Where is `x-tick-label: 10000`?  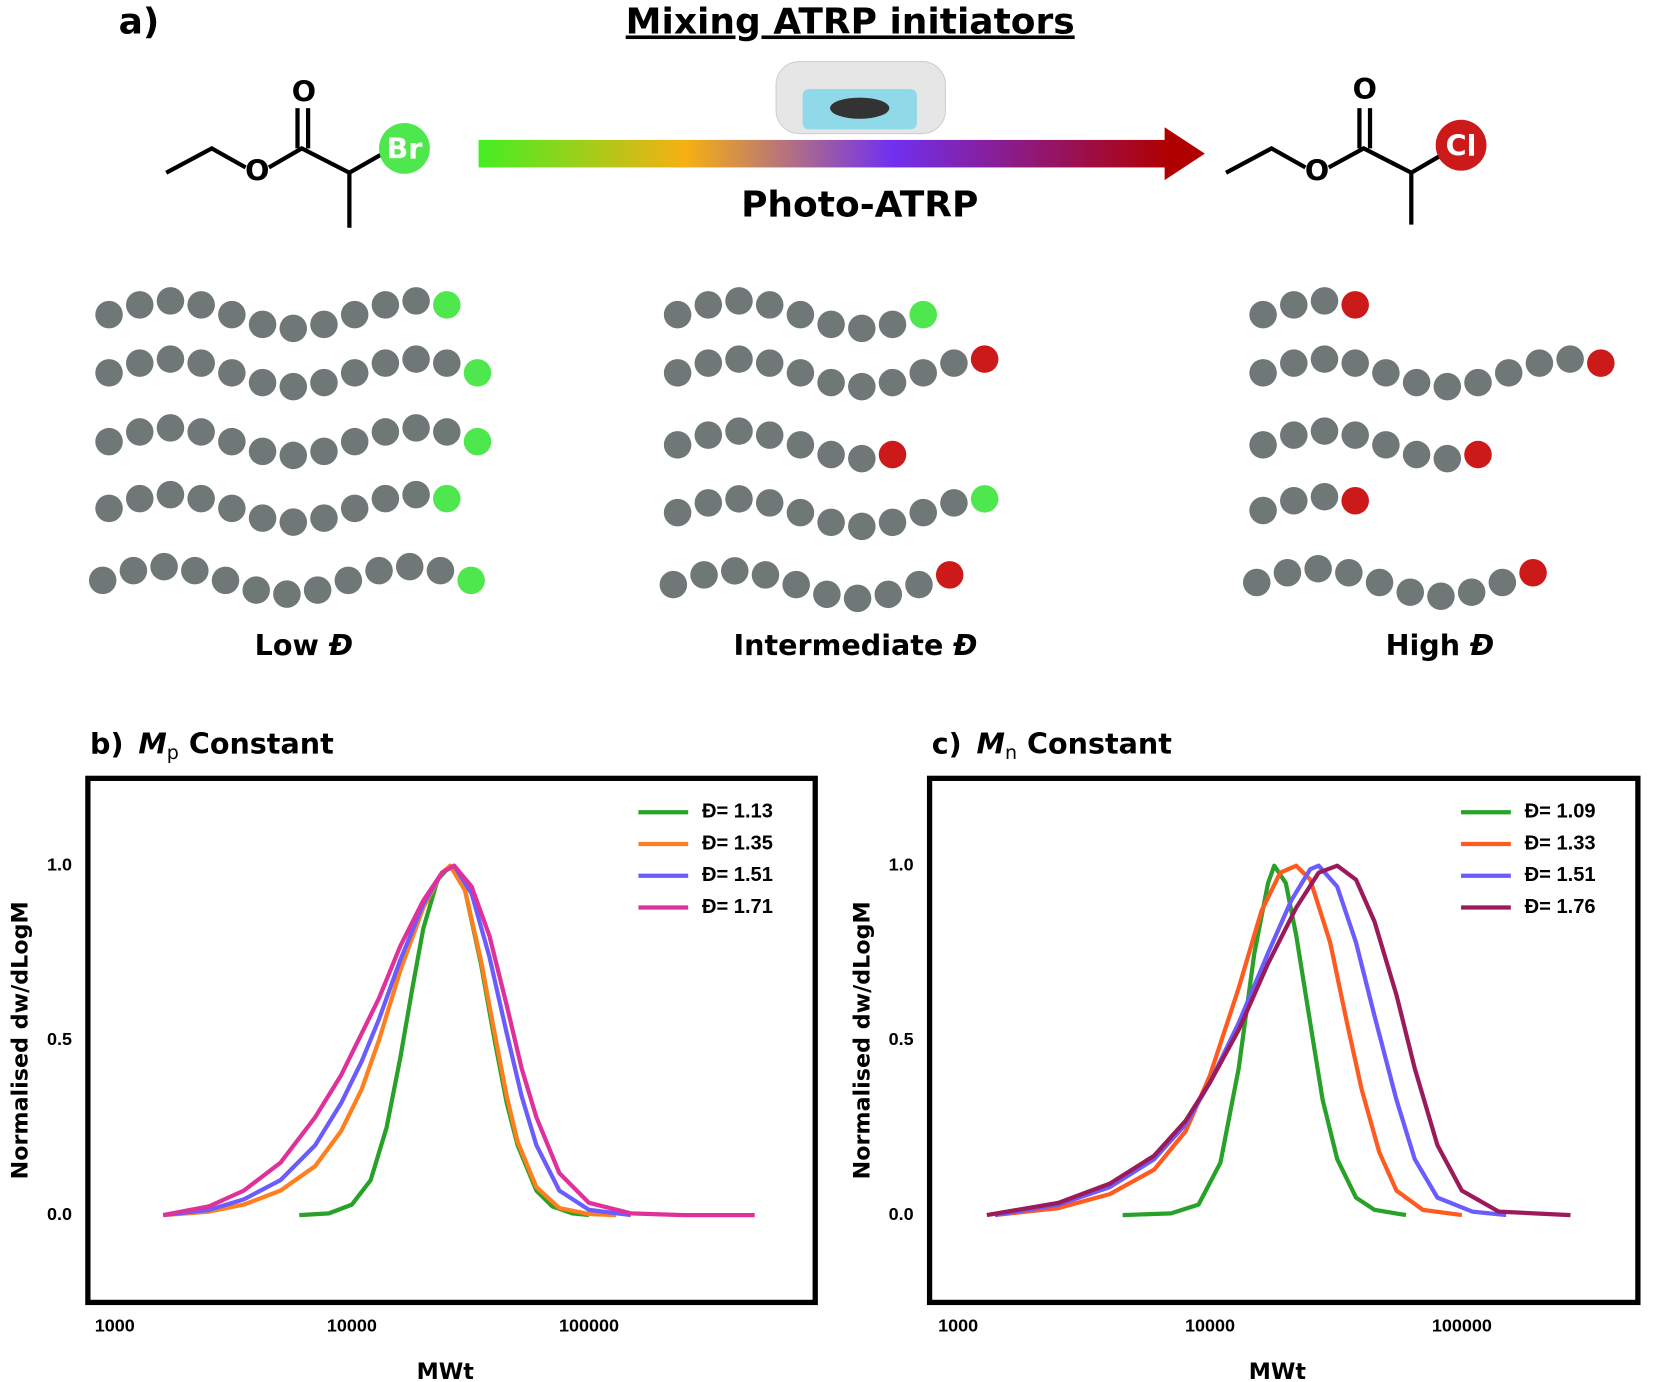 x-tick-label: 10000 is located at coordinates (1210, 1326).